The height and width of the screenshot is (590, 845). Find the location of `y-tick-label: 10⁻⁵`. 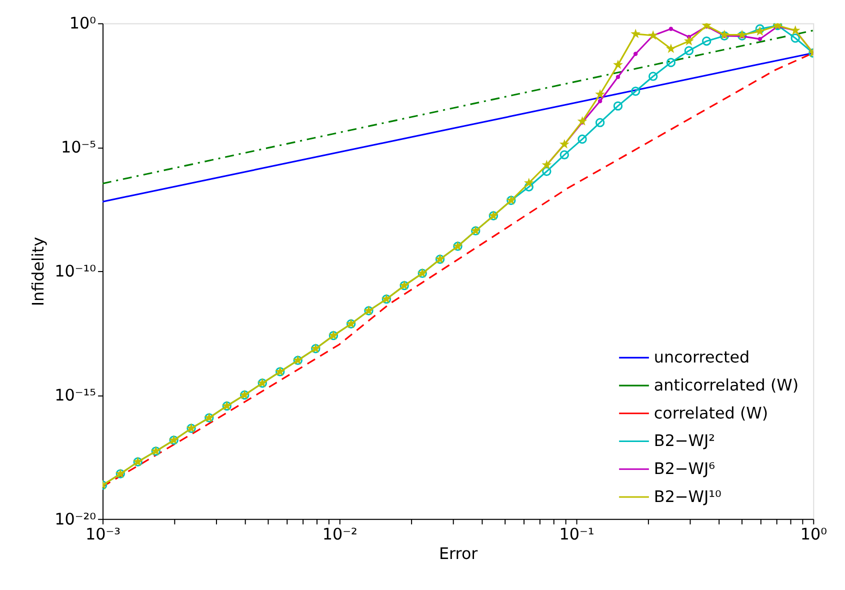

y-tick-label: 10⁻⁵ is located at coordinates (78, 147).